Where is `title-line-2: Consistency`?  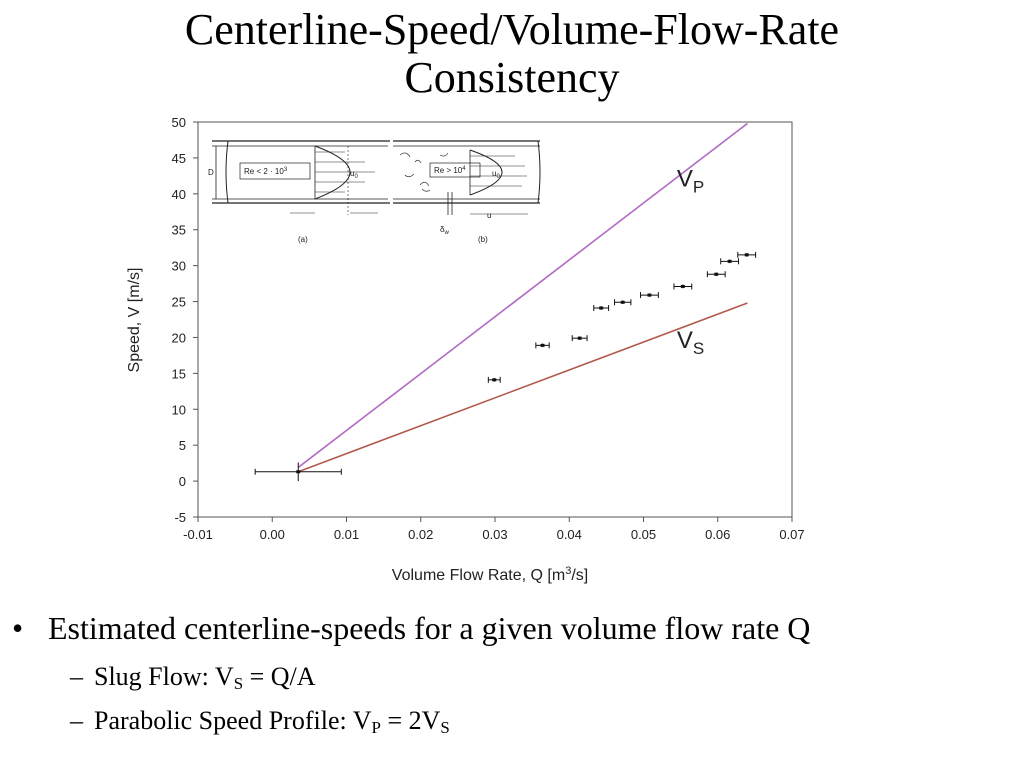
title-line-2: Consistency is located at coordinates (512, 77).